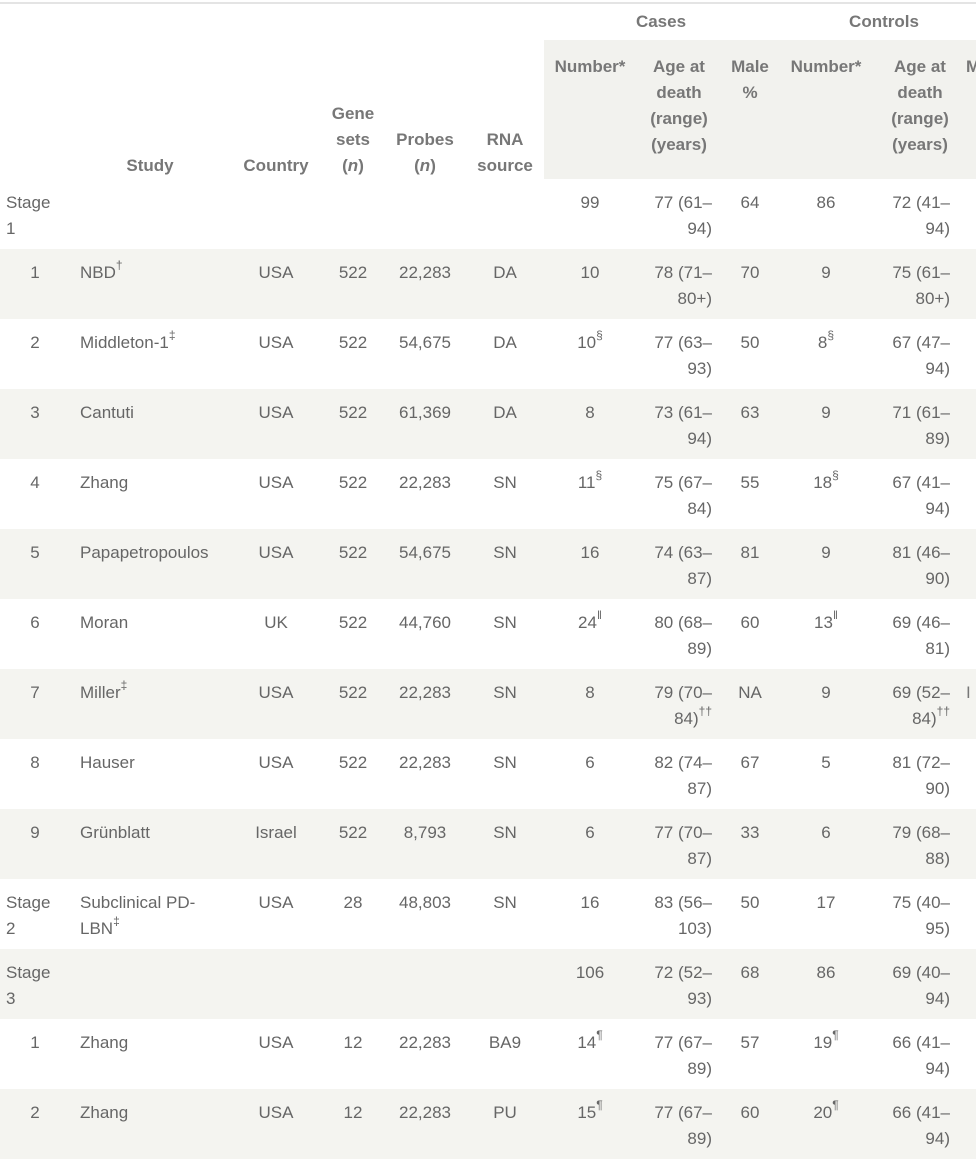  I want to click on study-cell, so click(150, 984).